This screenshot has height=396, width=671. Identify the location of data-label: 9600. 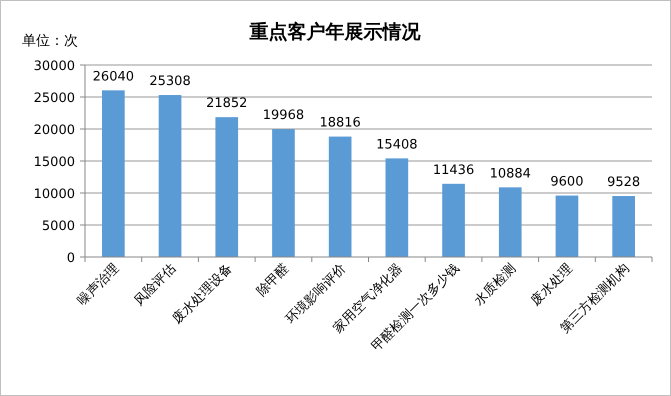
(567, 182).